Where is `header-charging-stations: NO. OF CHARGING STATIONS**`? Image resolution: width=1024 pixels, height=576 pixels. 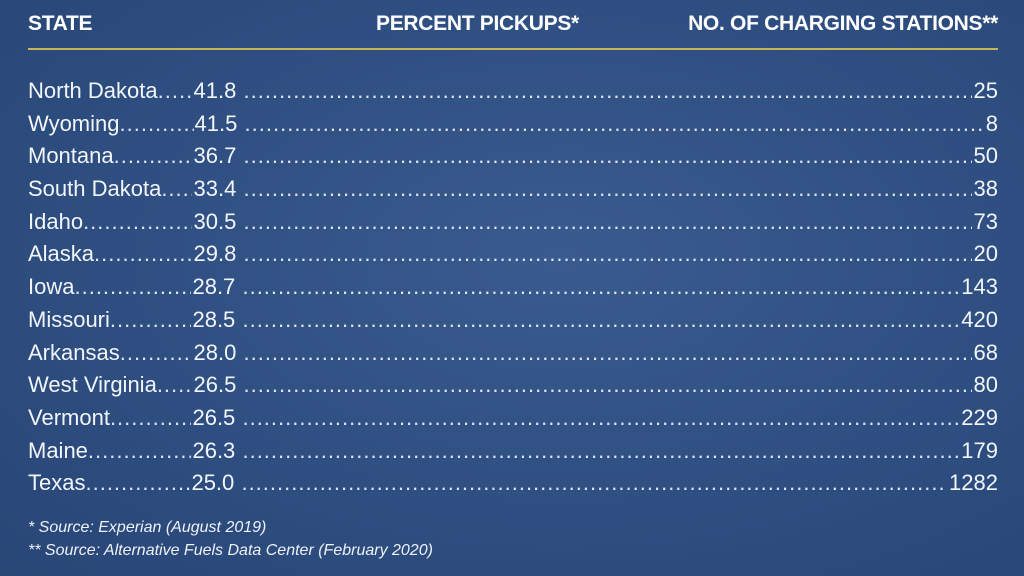
header-charging-stations: NO. OF CHARGING STATIONS** is located at coordinates (843, 23).